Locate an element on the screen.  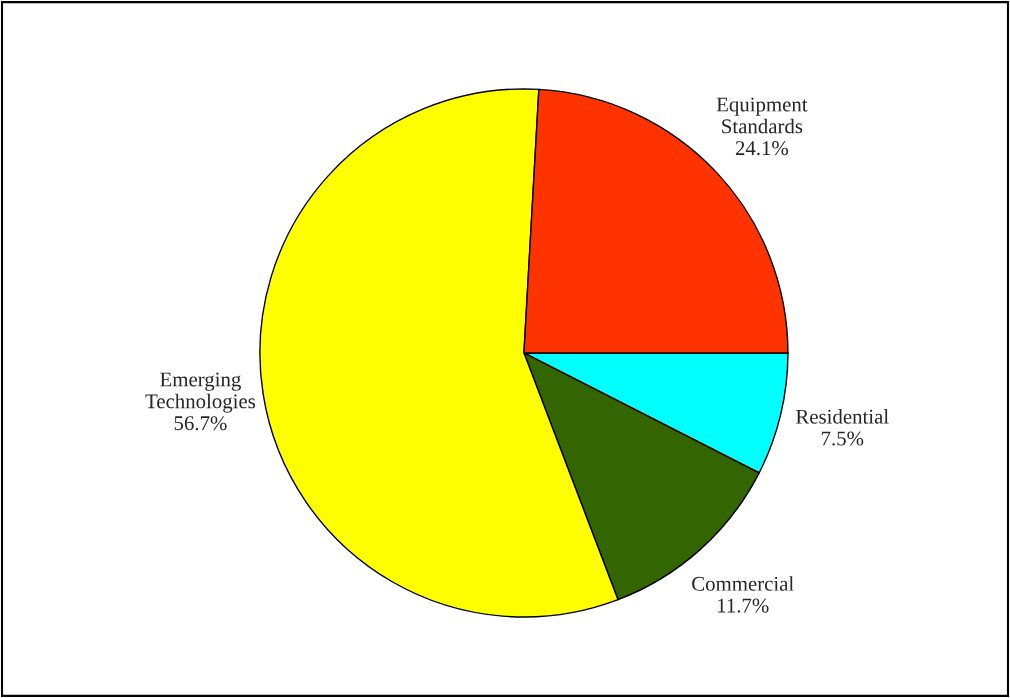
data-label: 56.7% is located at coordinates (200, 423).